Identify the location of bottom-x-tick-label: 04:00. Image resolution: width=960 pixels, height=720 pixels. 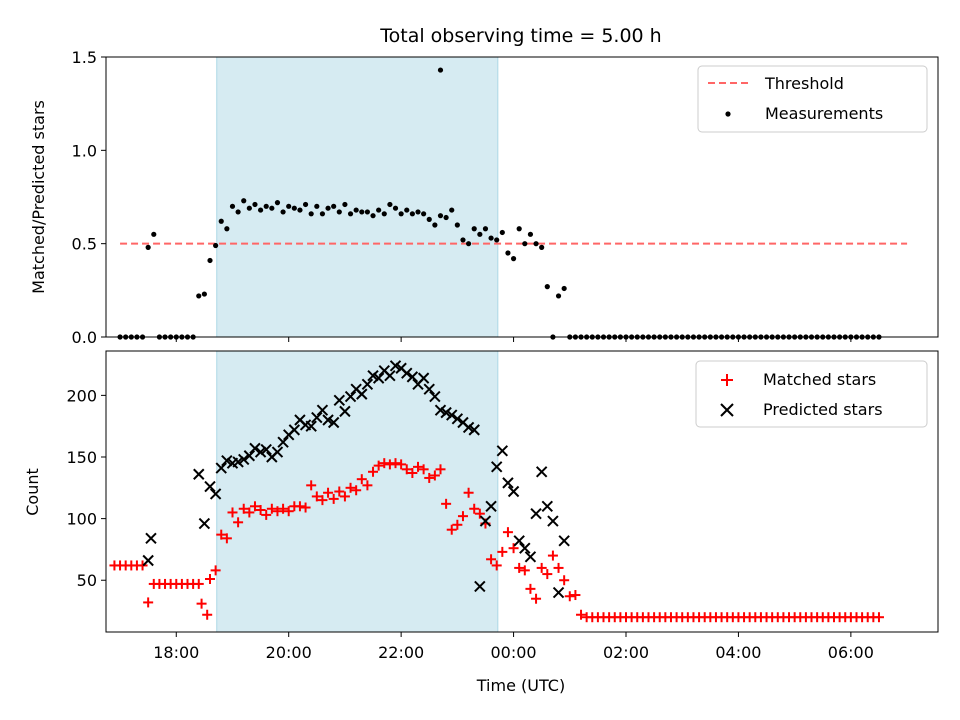
(738, 652).